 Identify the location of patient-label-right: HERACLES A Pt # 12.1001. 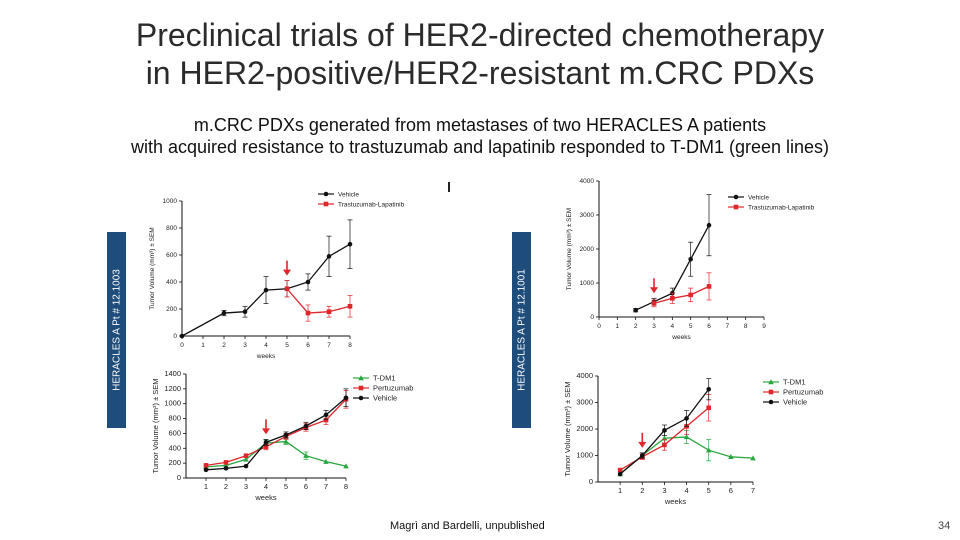
(521, 330).